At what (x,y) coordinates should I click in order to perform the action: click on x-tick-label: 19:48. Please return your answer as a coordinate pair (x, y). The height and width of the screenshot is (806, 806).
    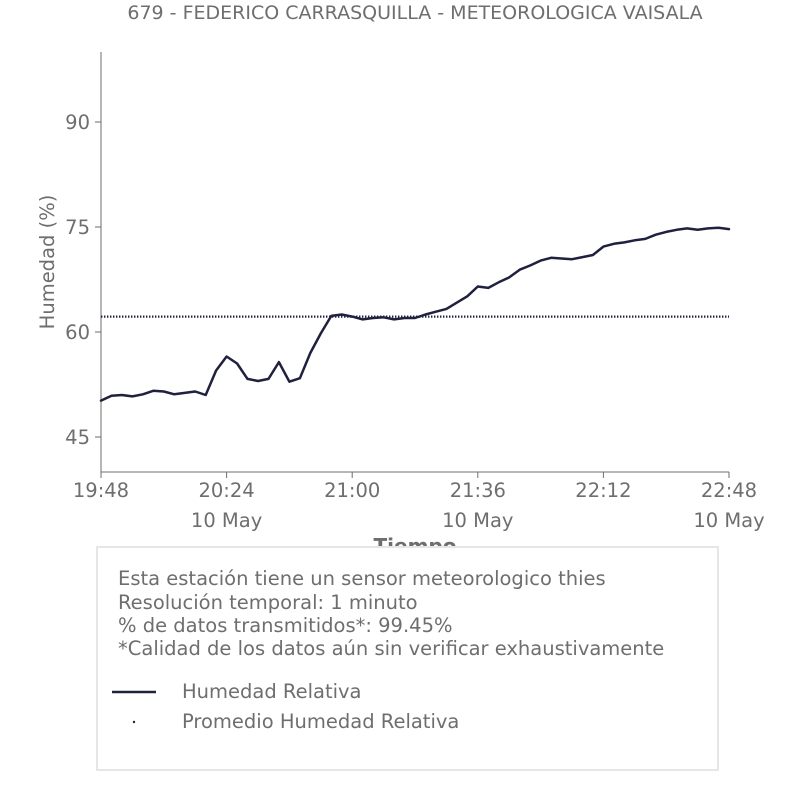
    Looking at the image, I should click on (101, 490).